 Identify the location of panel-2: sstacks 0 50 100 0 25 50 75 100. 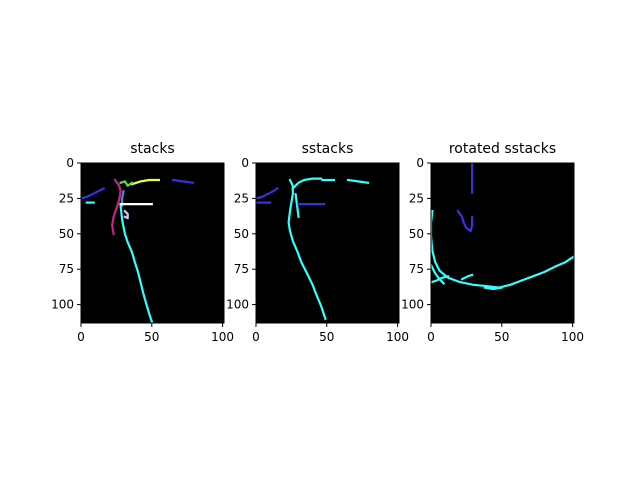
(317, 242).